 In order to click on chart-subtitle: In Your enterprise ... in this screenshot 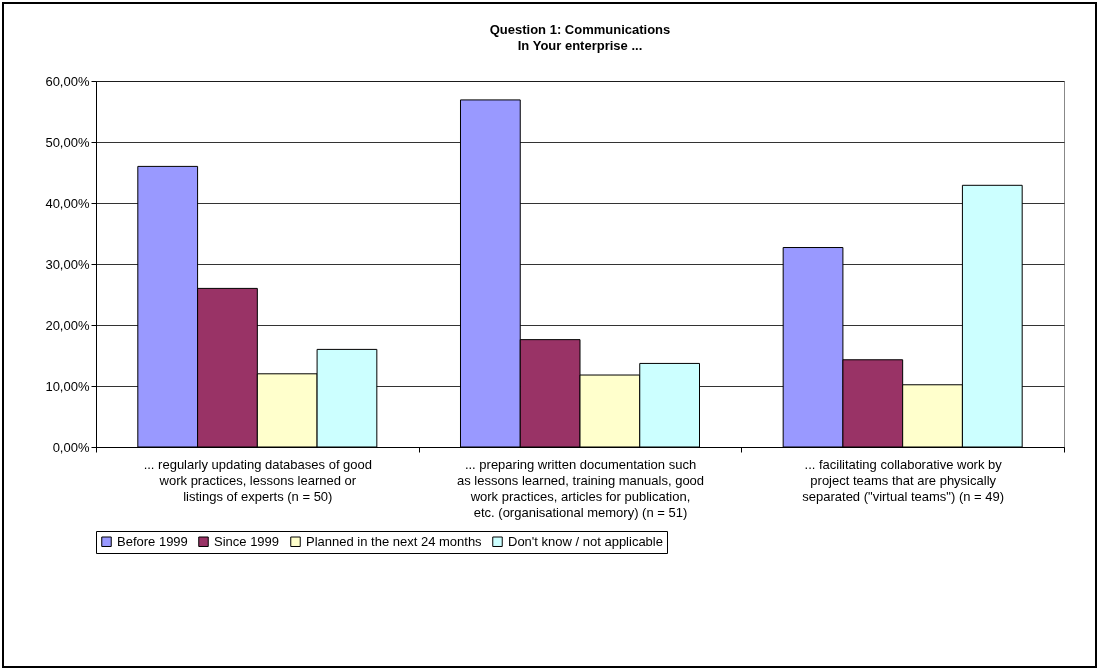, I will do `click(580, 45)`.